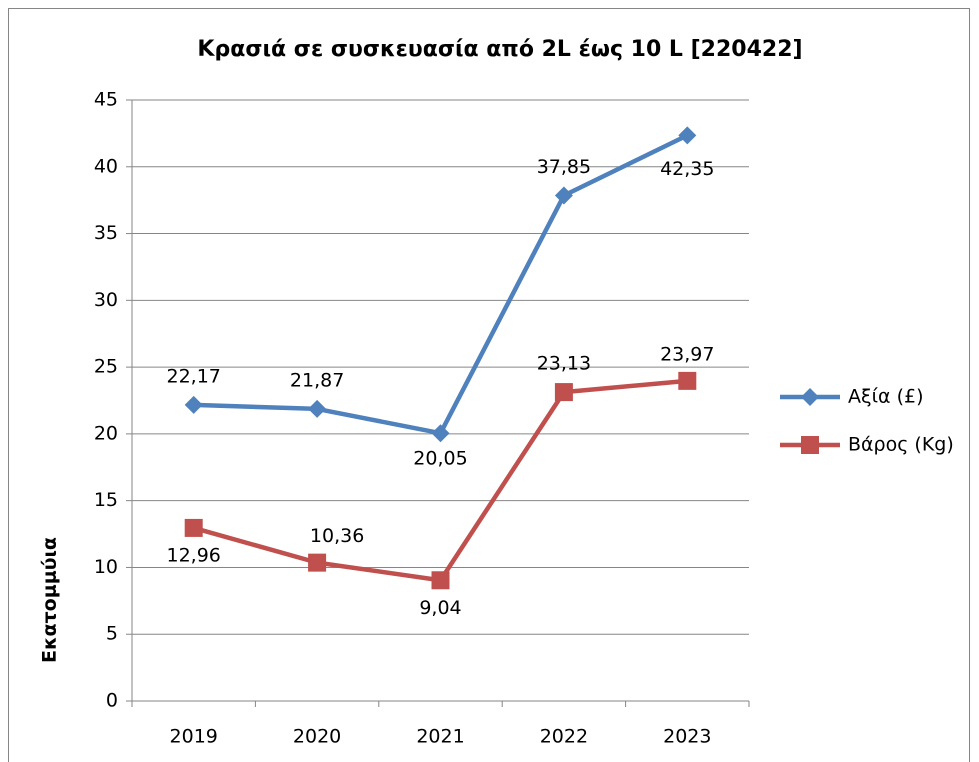 This screenshot has width=979, height=762. Describe the element at coordinates (106, 433) in the screenshot. I see `y-tick-label: 20` at that location.